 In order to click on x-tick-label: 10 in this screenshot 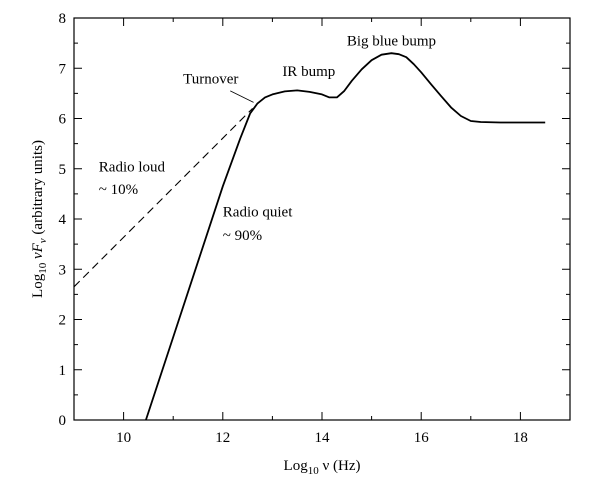, I will do `click(123, 438)`.